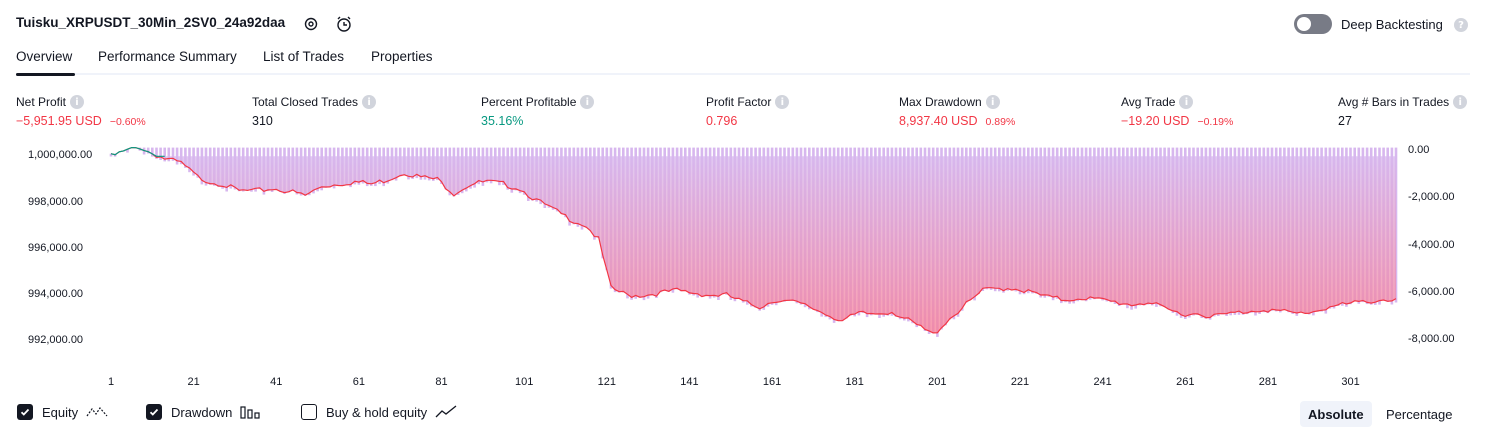 The image size is (1486, 438). What do you see at coordinates (314, 102) in the screenshot?
I see `stat-label-total-closed-trades: Total Closed Trades i` at bounding box center [314, 102].